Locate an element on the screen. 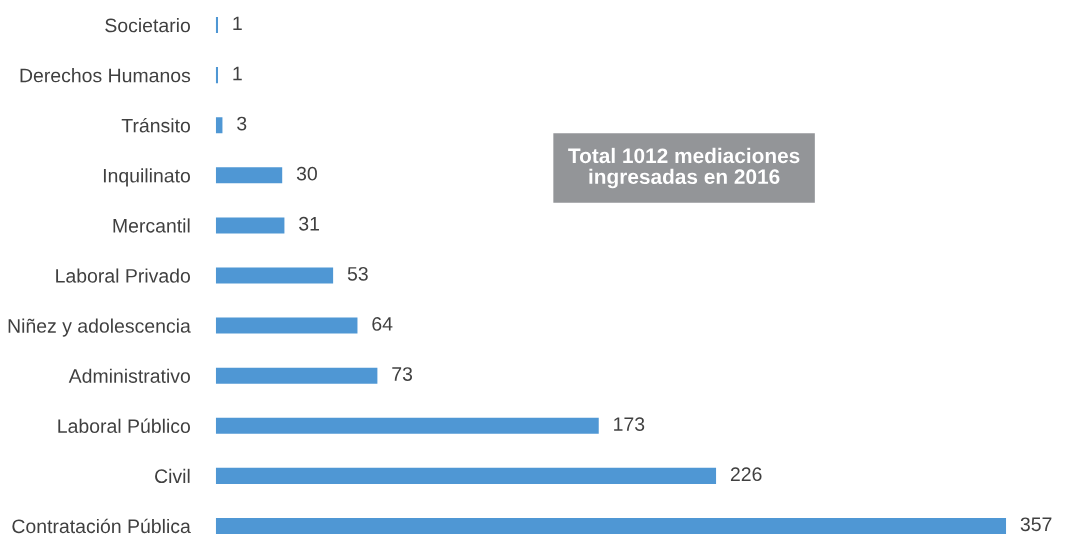 Image resolution: width=1079 pixels, height=551 pixels. data-label: 173 is located at coordinates (629, 424).